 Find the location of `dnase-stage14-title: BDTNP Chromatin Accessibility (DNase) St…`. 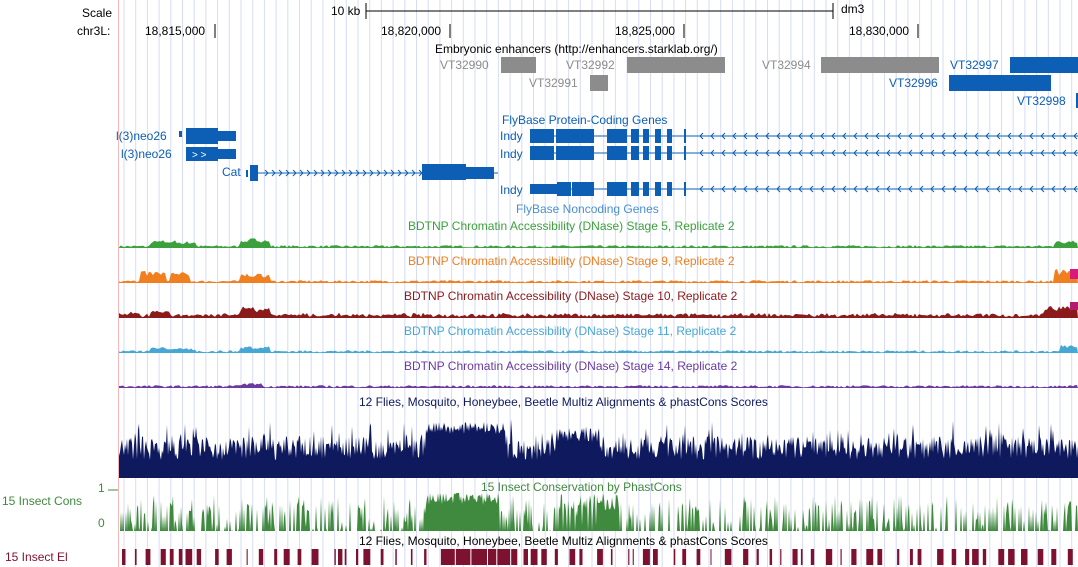

dnase-stage14-title: BDTNP Chromatin Accessibility (DNase) St… is located at coordinates (571, 366).